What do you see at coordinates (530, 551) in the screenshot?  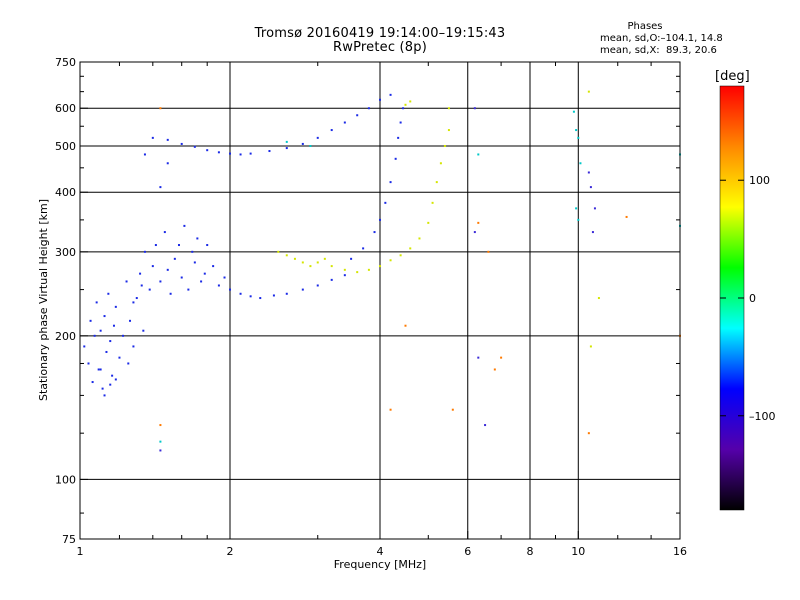 I see `x-tick-label: 8` at bounding box center [530, 551].